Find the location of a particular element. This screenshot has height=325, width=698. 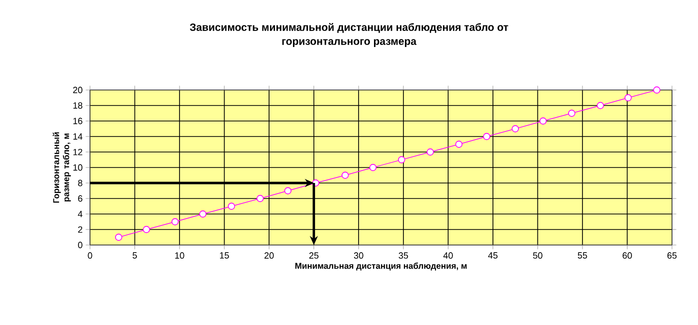

y-tick-label: 0 is located at coordinates (80, 245).